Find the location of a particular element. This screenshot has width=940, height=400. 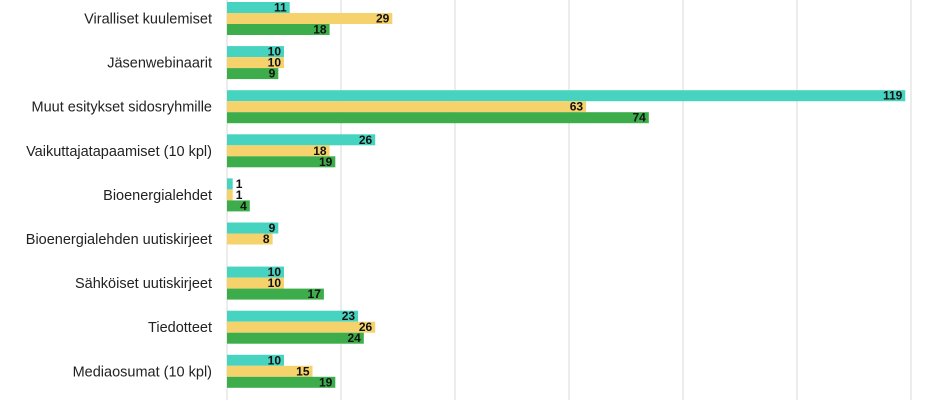

data-label: 8 is located at coordinates (266, 239).